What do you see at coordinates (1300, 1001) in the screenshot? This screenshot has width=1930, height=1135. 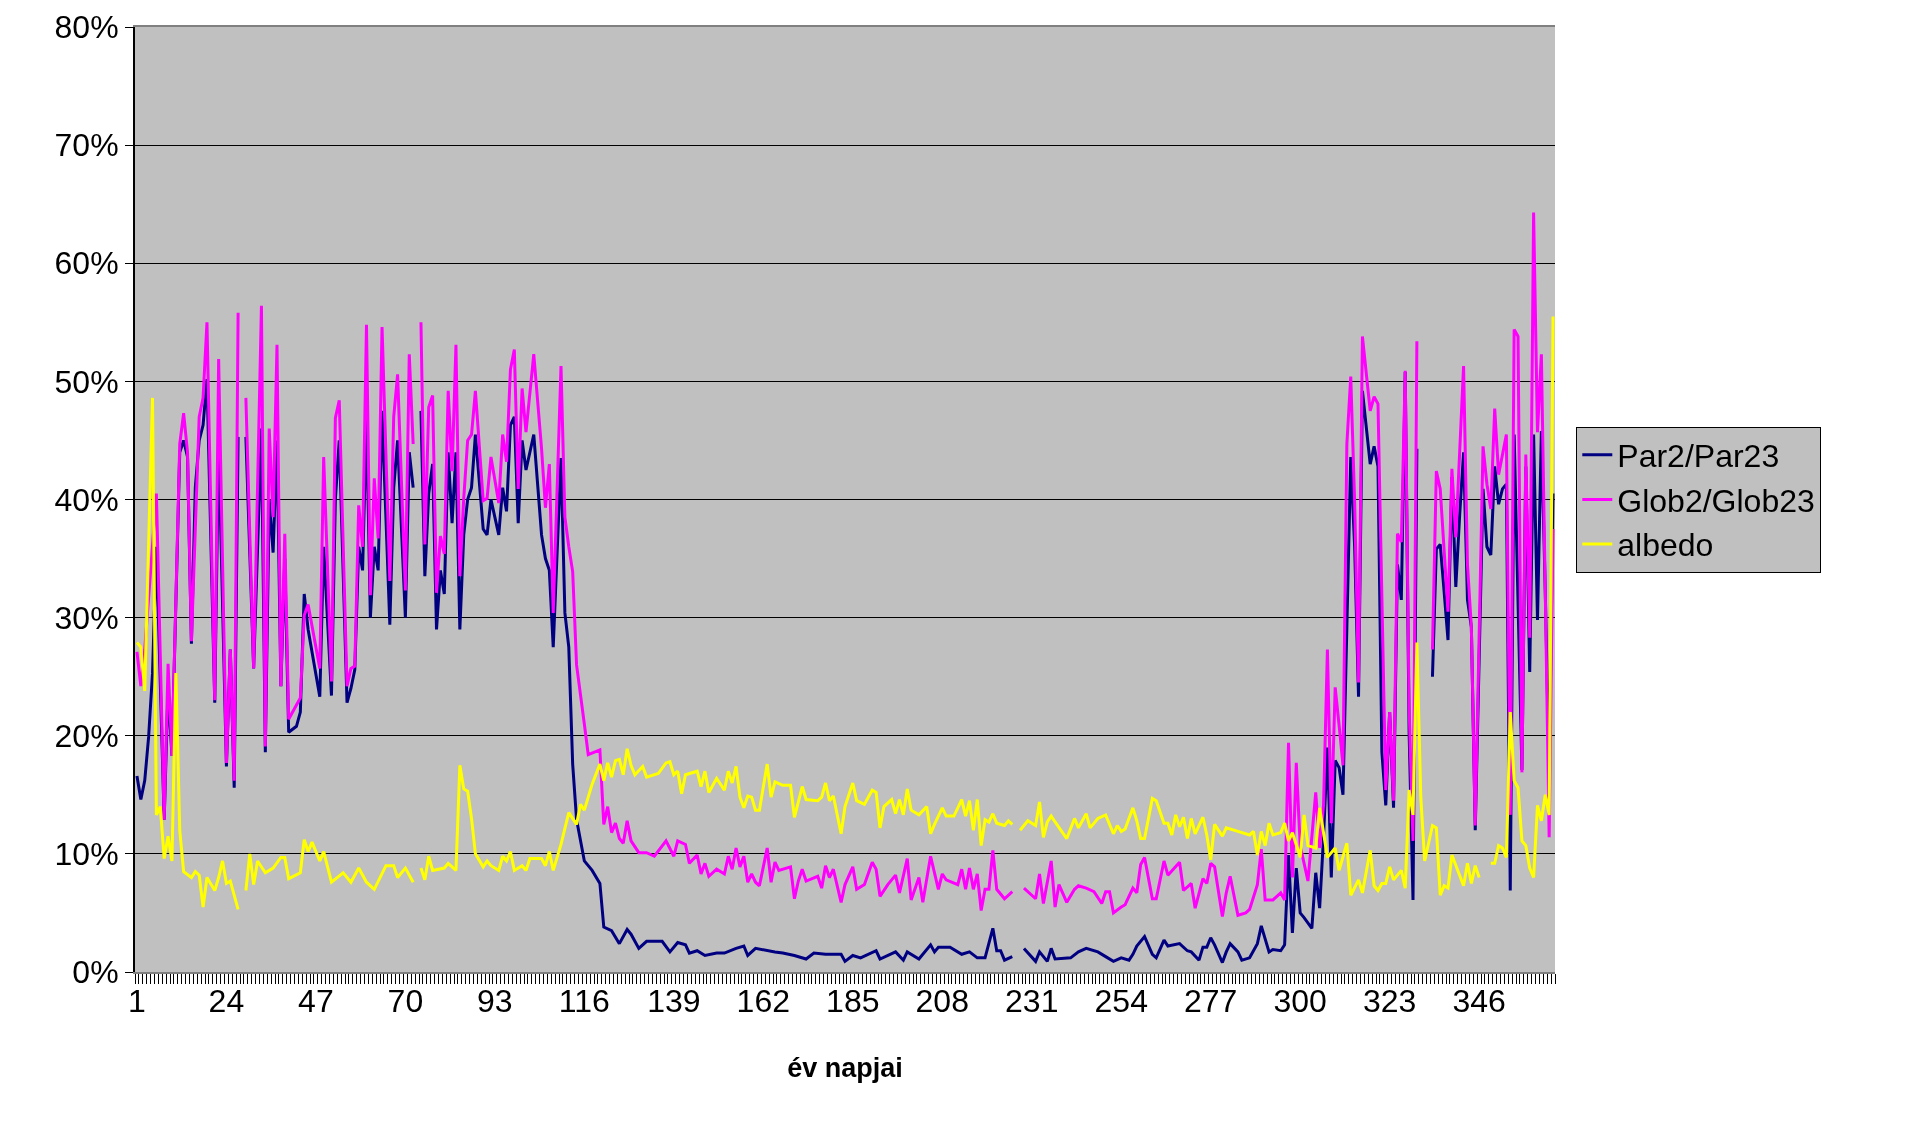 I see `x-tick-label: 300` at bounding box center [1300, 1001].